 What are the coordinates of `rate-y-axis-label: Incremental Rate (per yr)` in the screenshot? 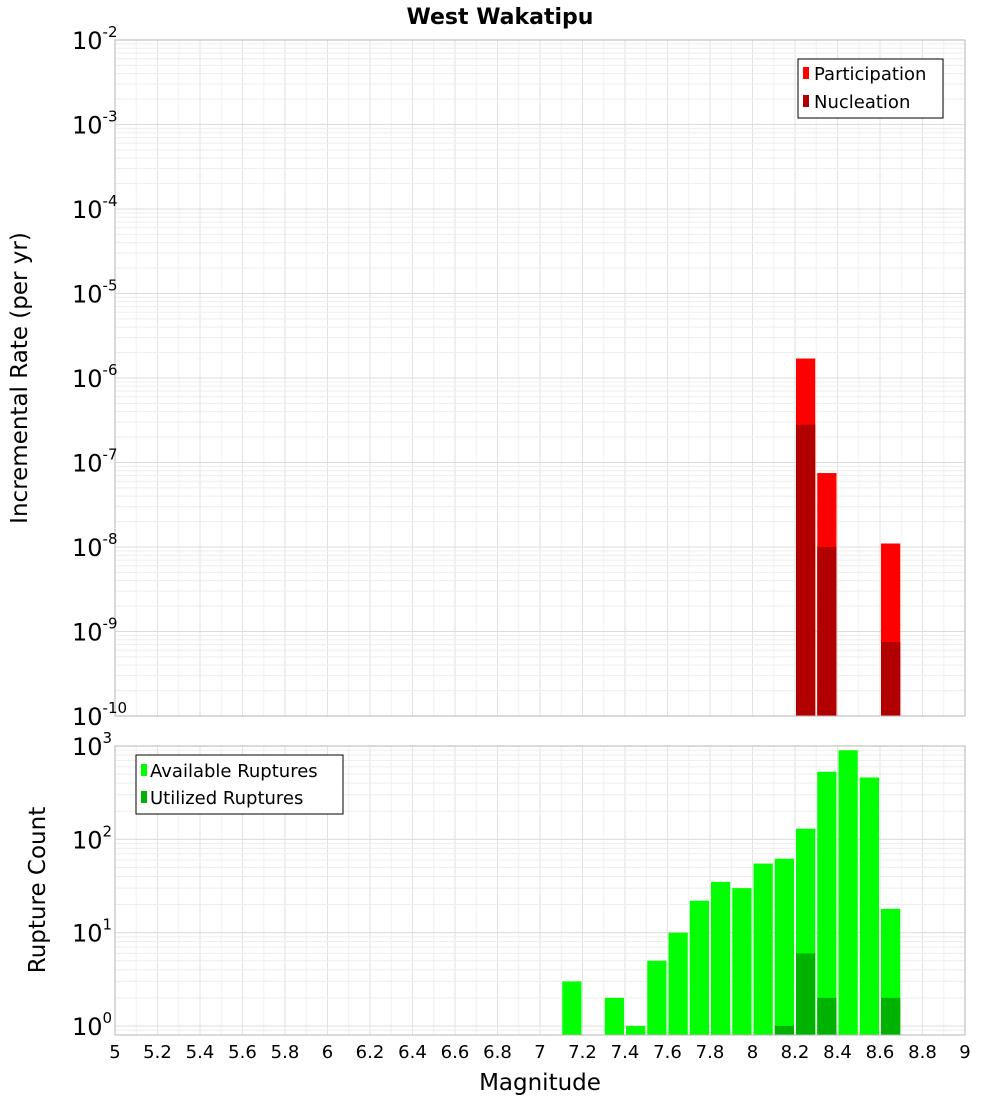 It's located at (20, 378).